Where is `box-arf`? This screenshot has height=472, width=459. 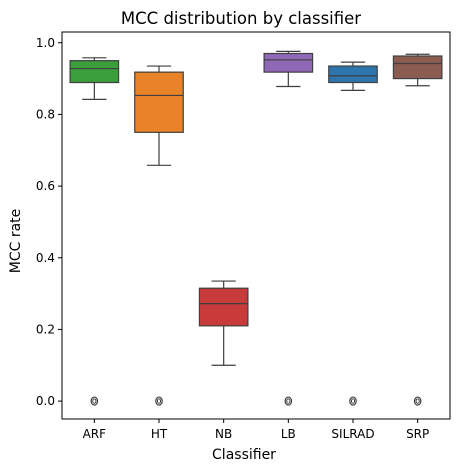 box-arf is located at coordinates (94, 231).